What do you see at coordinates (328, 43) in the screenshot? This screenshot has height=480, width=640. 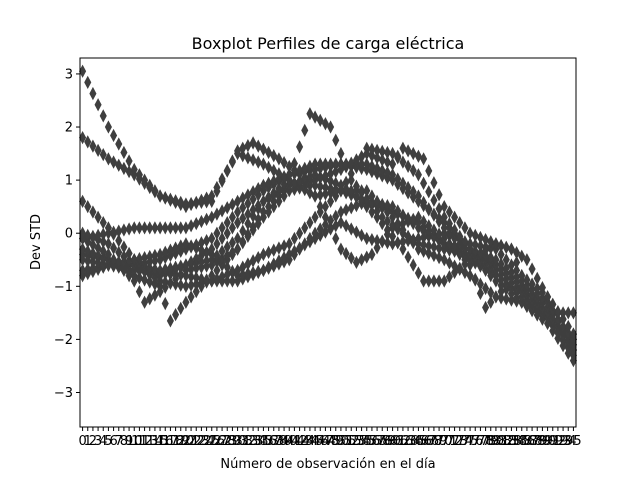 I see `chart-title: Boxplot Perfiles de carga eléctrica` at bounding box center [328, 43].